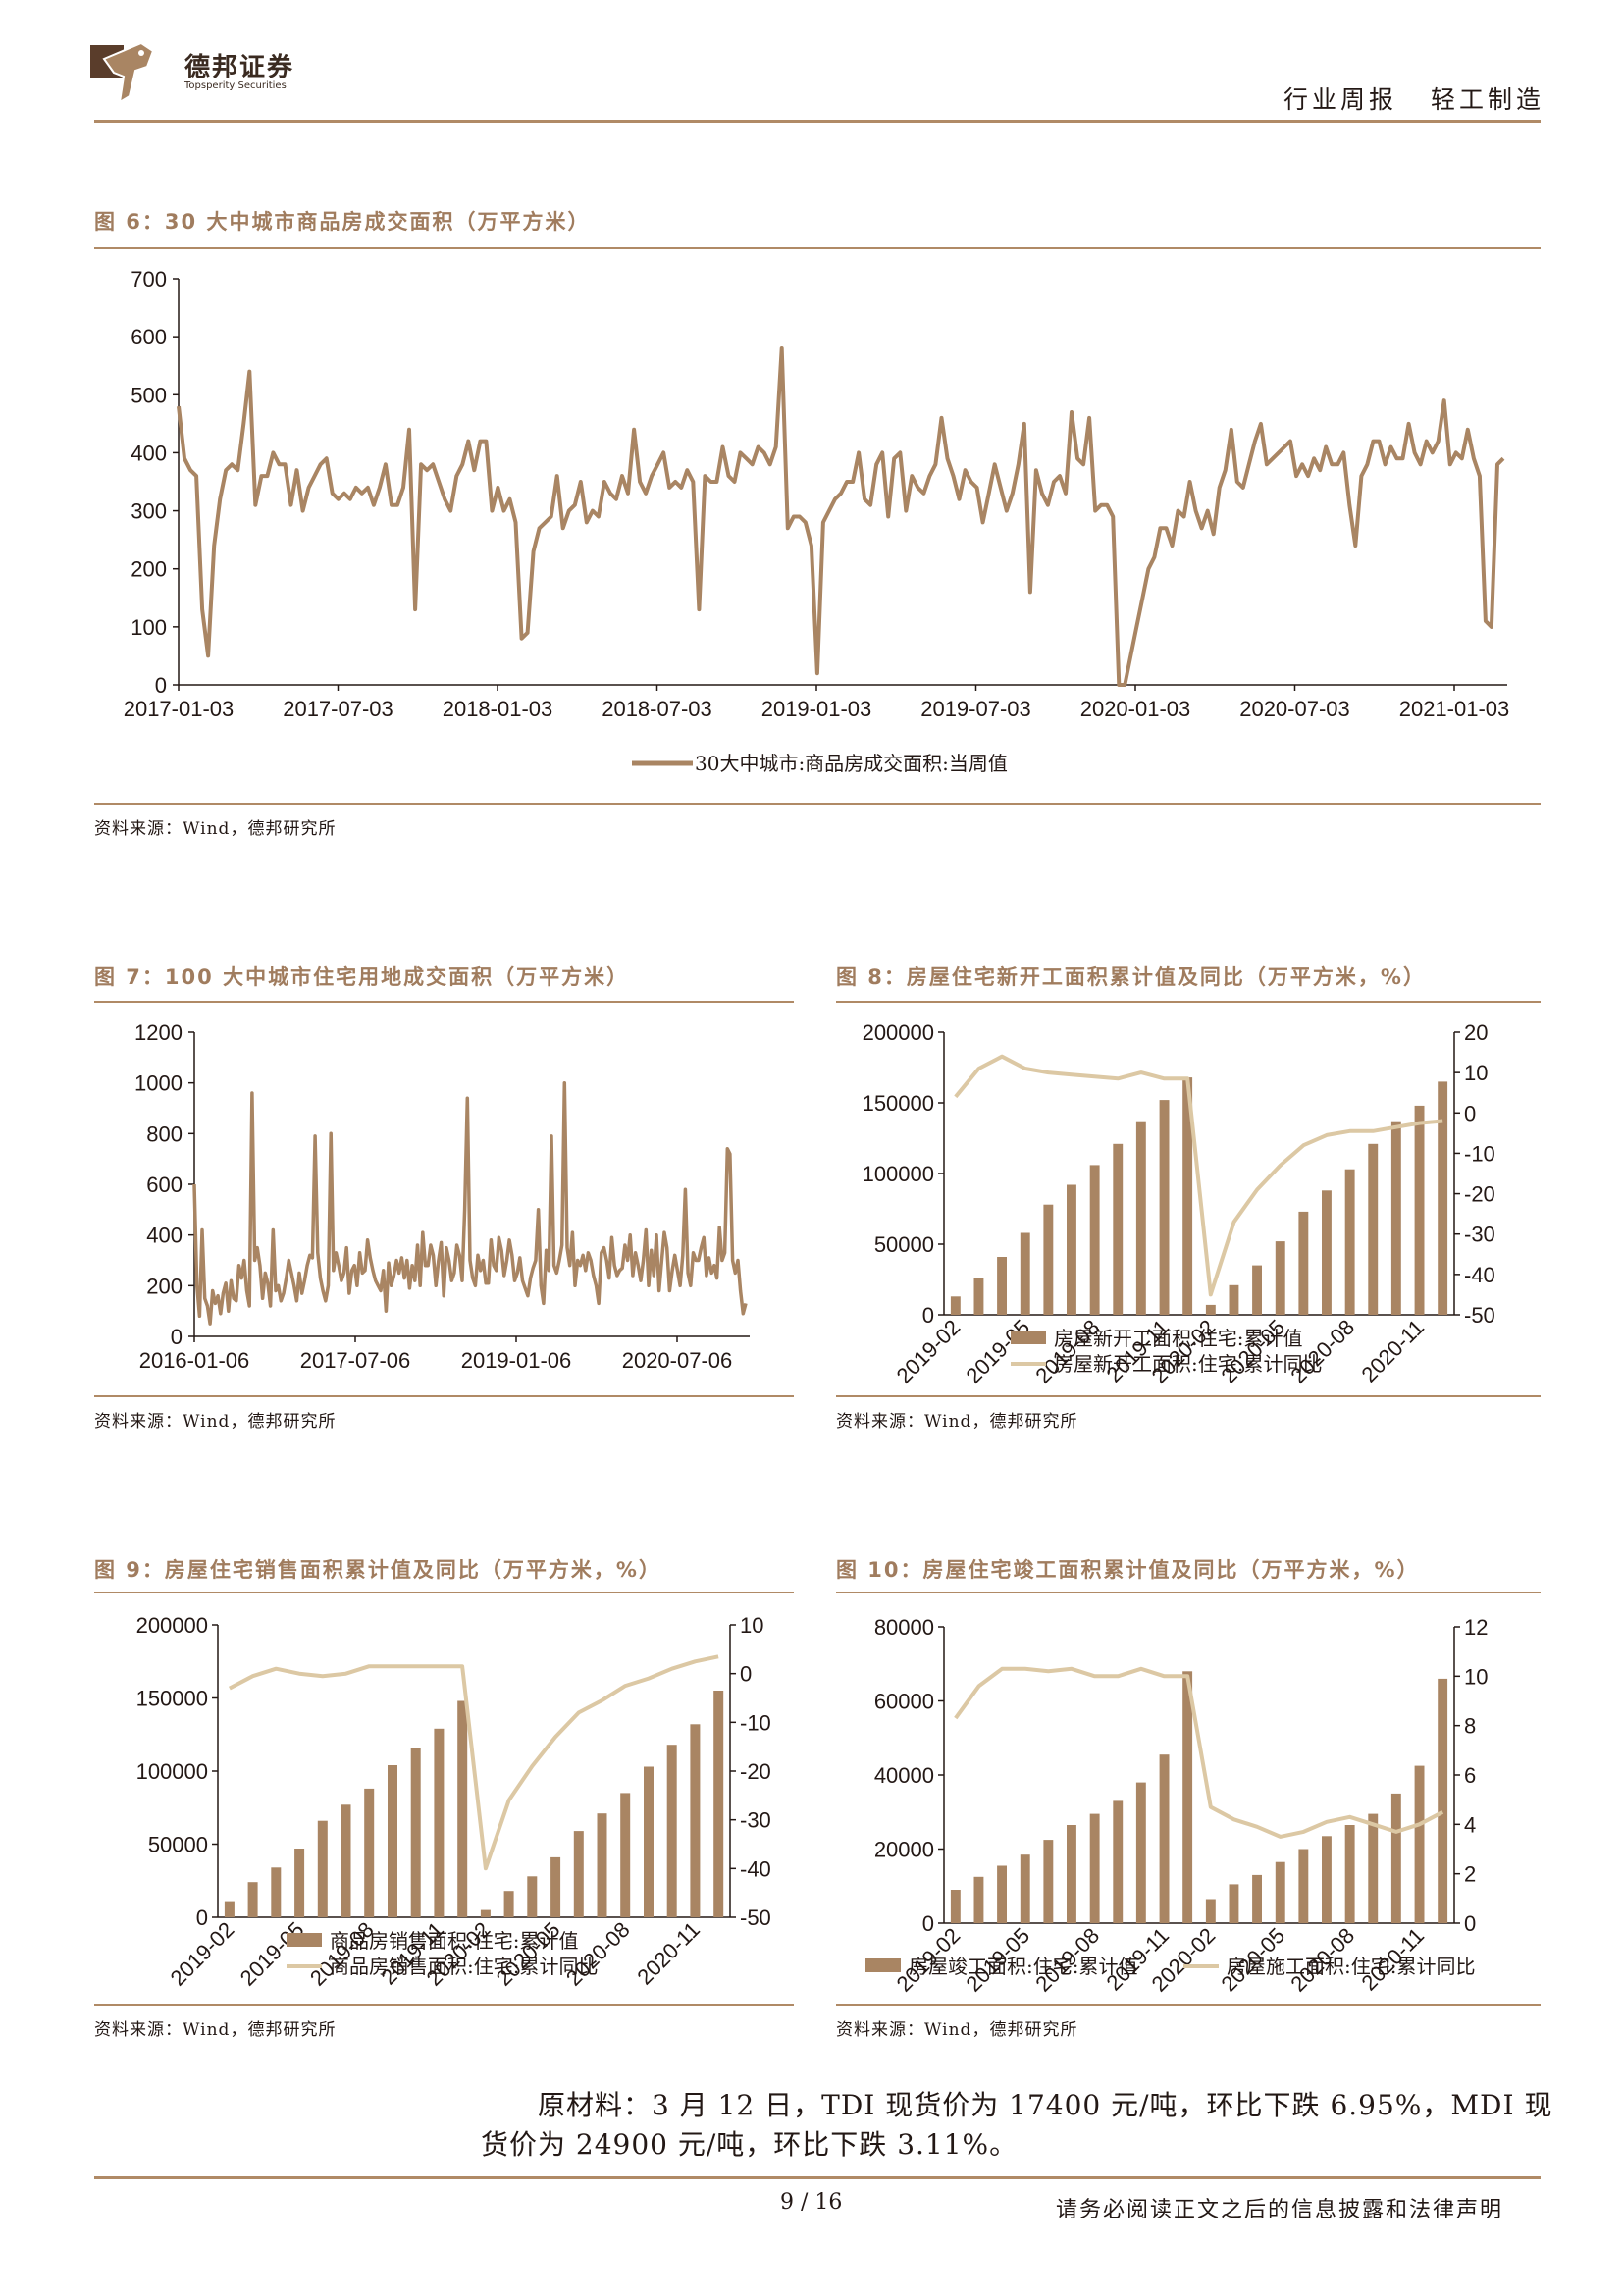  I want to click on y-tick-label: 600, so click(149, 337).